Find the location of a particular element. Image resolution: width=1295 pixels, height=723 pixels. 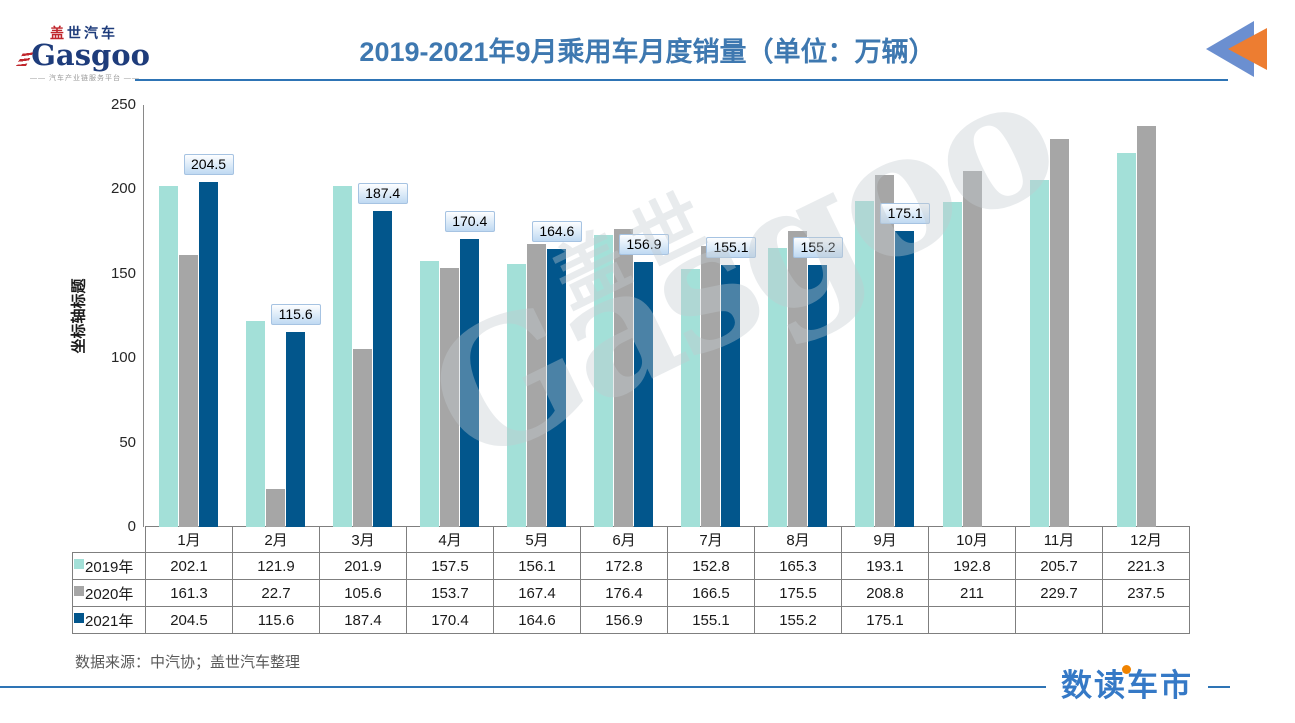

bar-group-2月: 115.6 is located at coordinates (276, 316).